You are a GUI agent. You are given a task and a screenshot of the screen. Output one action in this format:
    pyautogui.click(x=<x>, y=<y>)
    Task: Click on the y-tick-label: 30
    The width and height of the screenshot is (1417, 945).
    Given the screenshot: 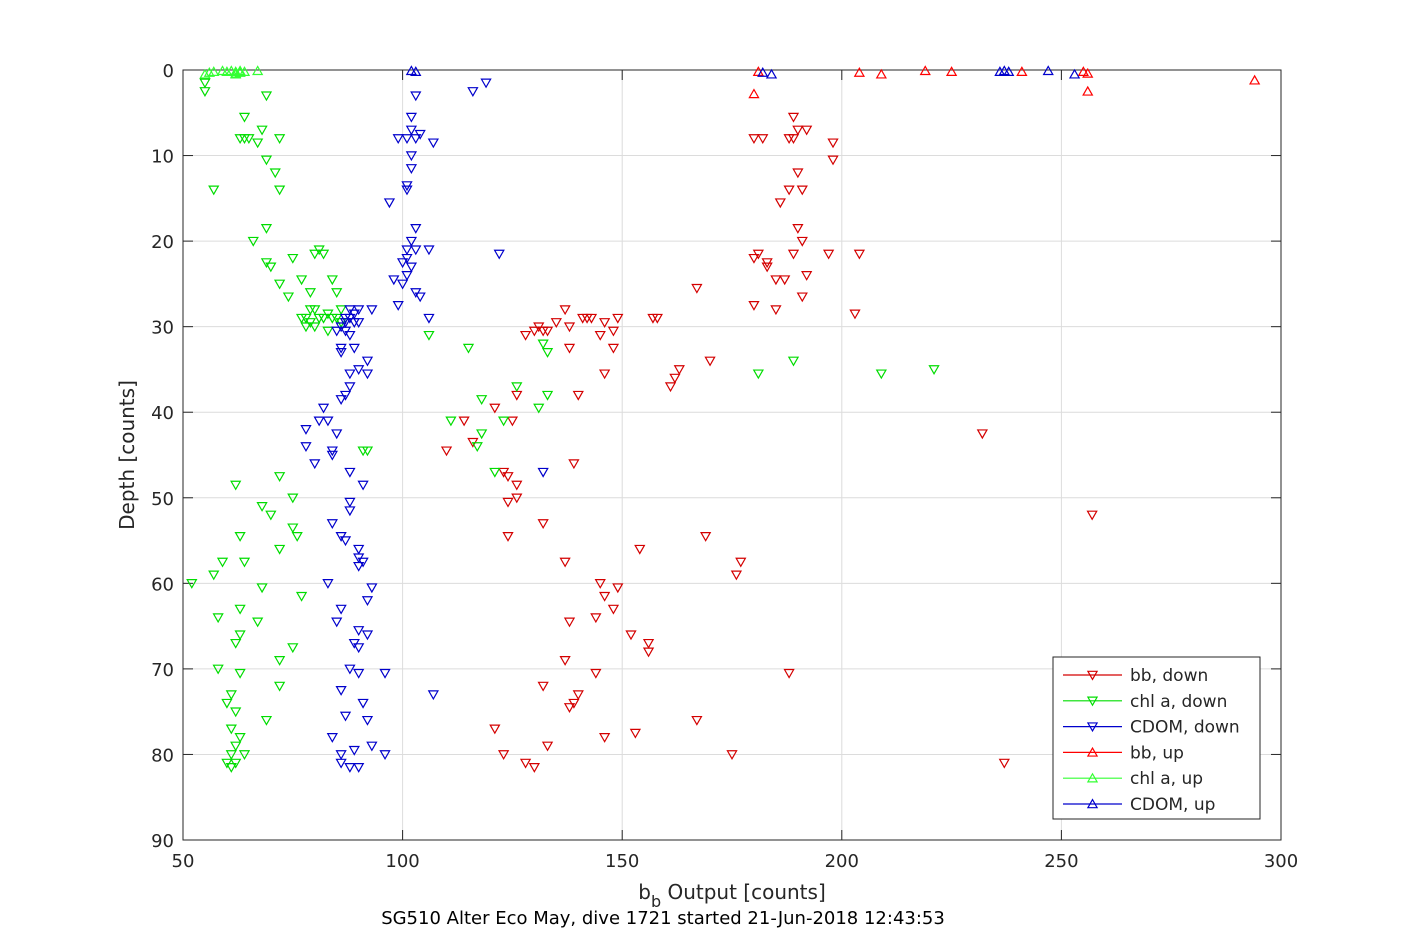 What is the action you would take?
    pyautogui.click(x=162, y=328)
    